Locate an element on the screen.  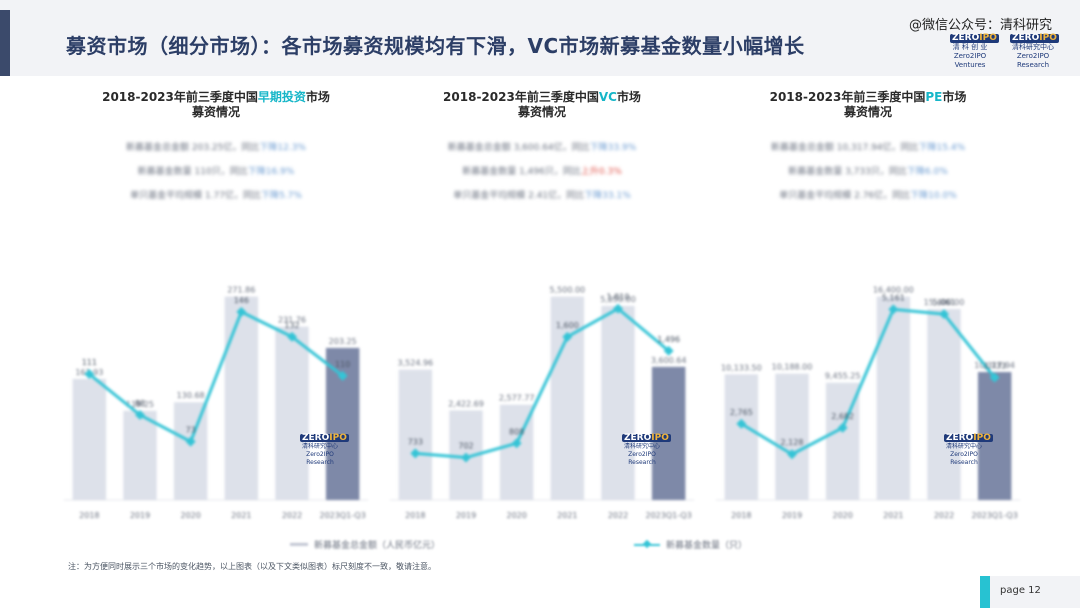
bar-value-label: 2,422.69 is located at coordinates (466, 403).